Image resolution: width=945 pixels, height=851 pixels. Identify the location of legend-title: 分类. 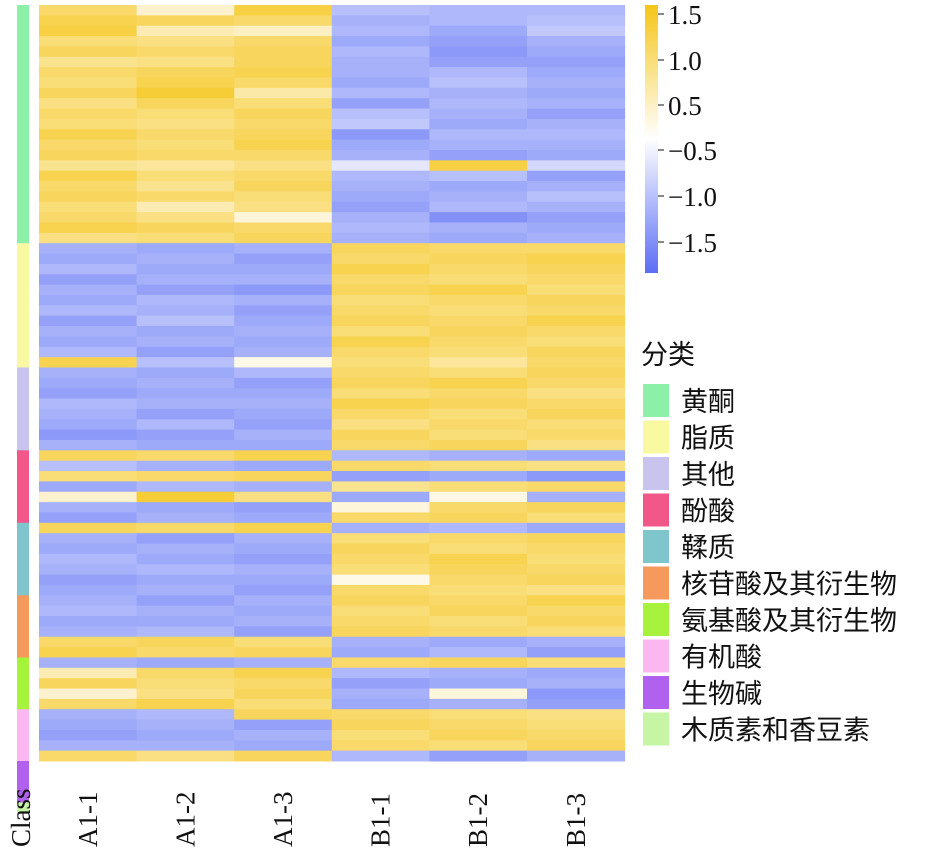
(668, 355).